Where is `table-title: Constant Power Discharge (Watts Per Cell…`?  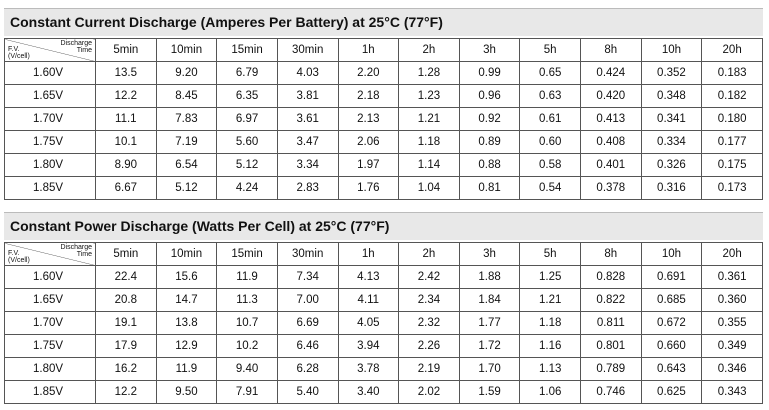 table-title: Constant Power Discharge (Watts Per Cell… is located at coordinates (383, 226).